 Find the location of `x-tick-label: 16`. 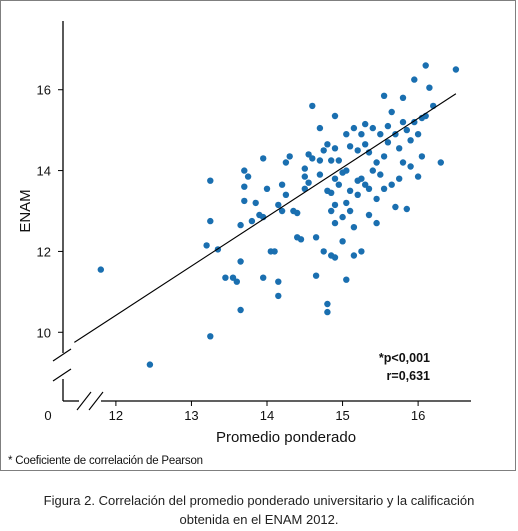

x-tick-label: 16 is located at coordinates (418, 415).